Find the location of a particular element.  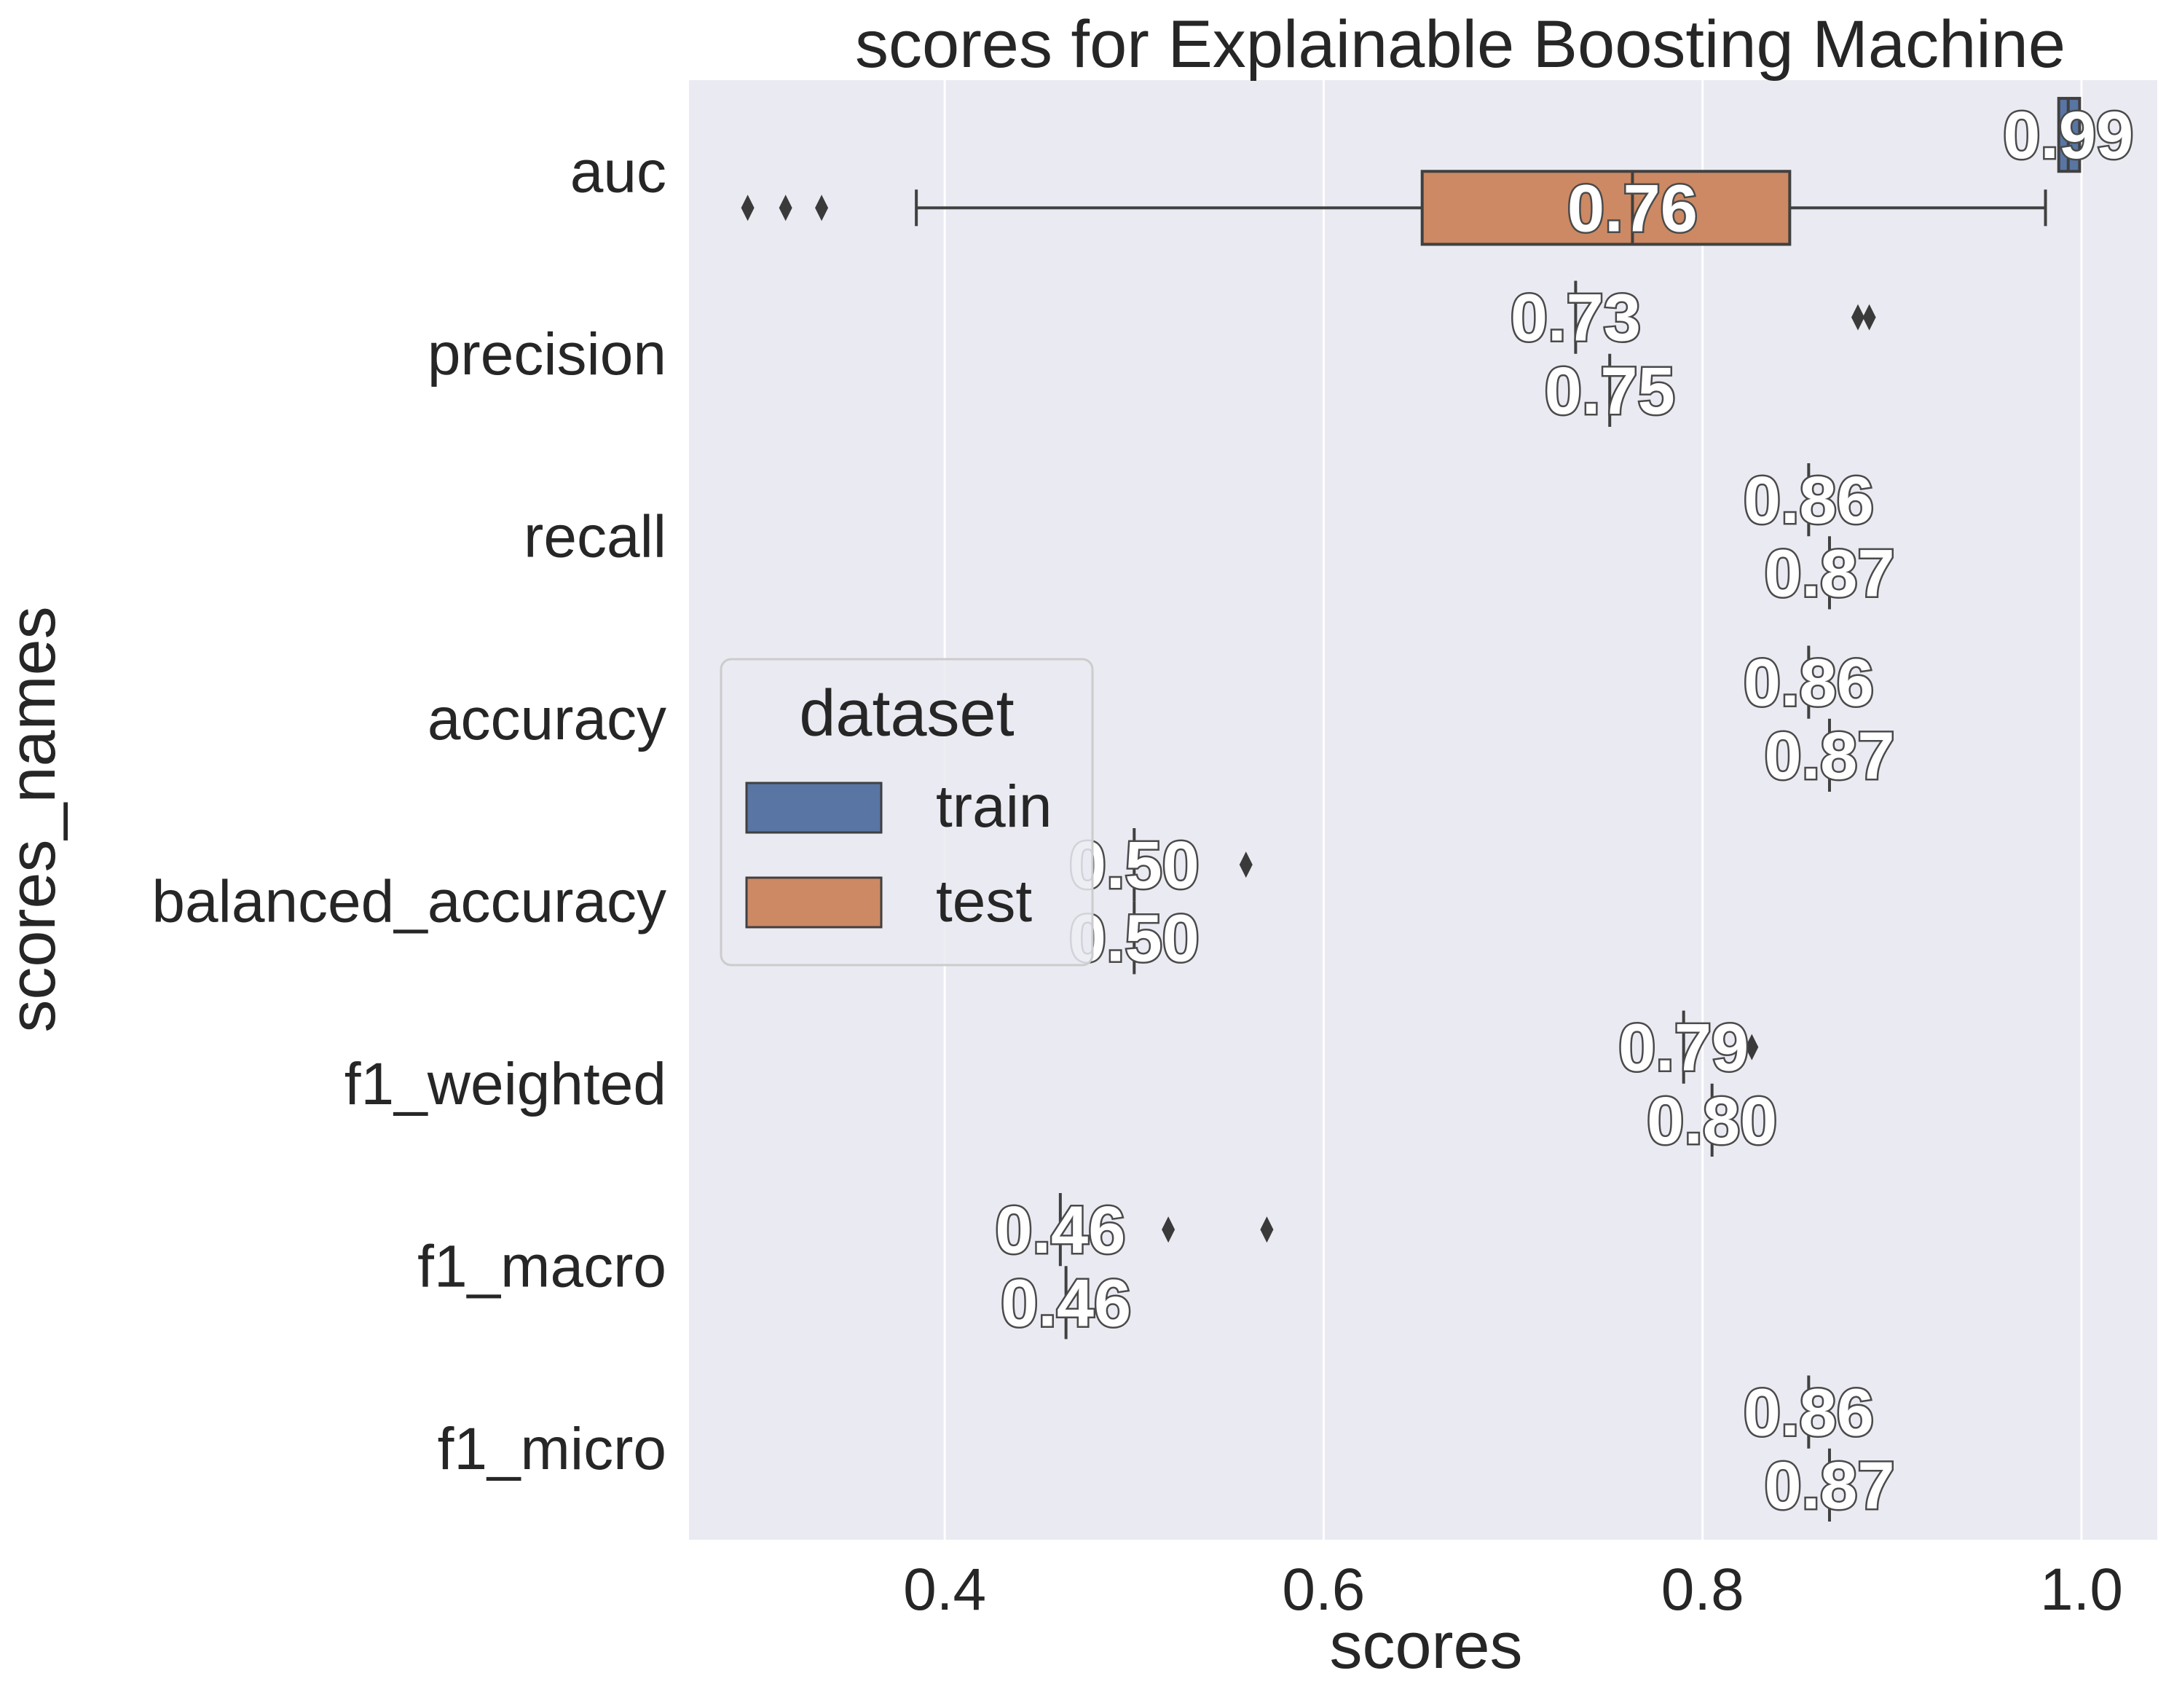

median-value-label: 0.76 is located at coordinates (1632, 208).